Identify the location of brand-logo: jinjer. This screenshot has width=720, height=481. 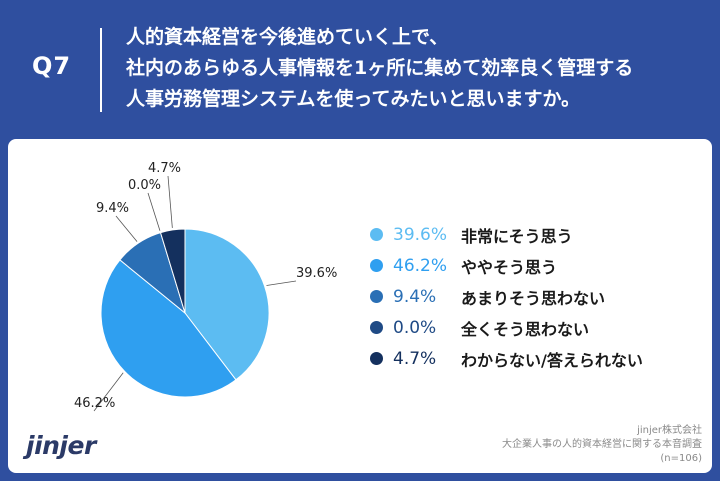
(61, 445).